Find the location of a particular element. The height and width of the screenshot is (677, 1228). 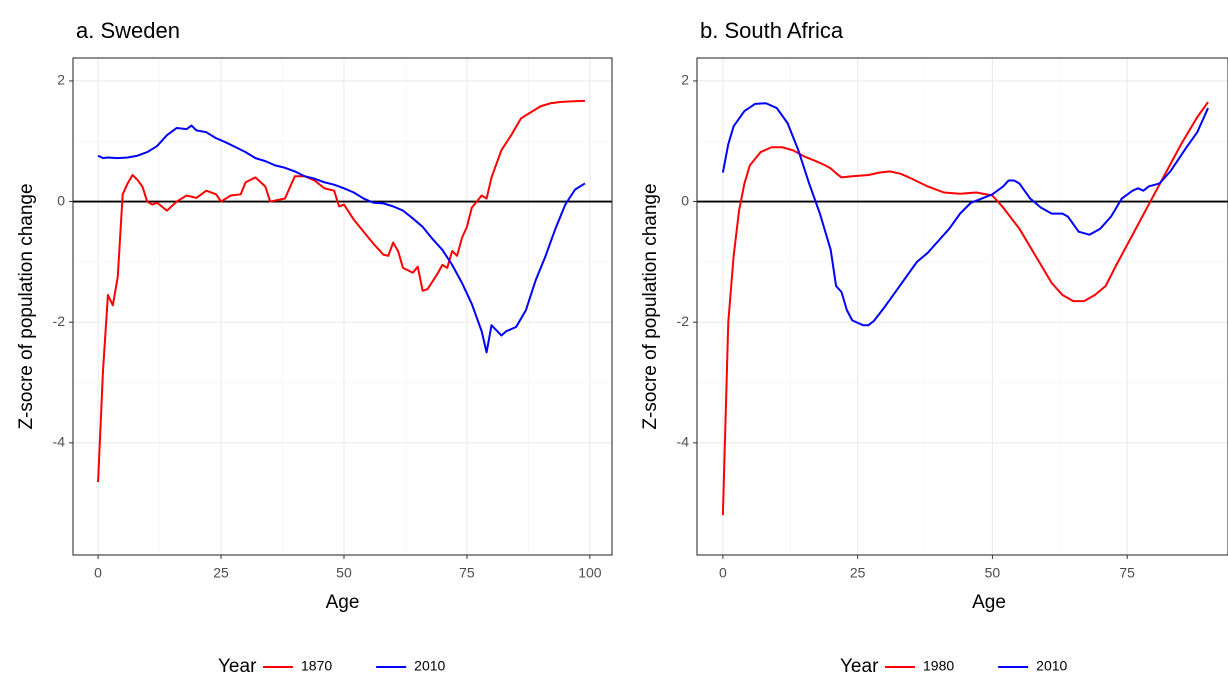

x-tick-label: 100 is located at coordinates (590, 573).